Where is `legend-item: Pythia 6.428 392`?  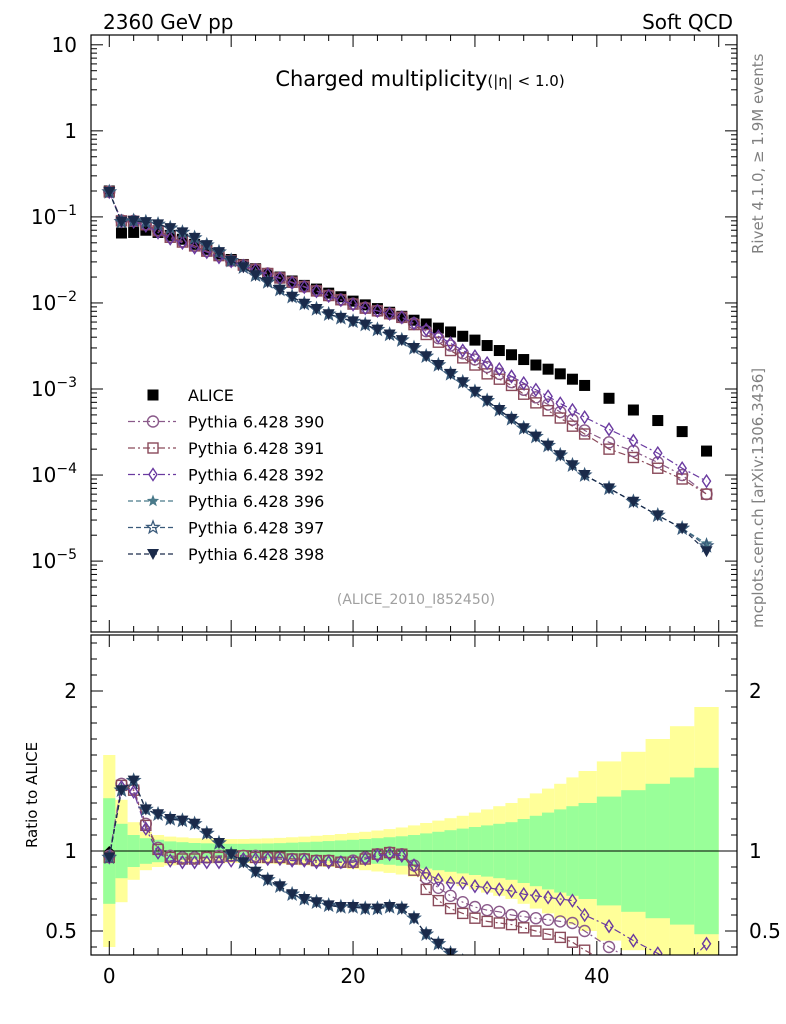 legend-item: Pythia 6.428 392 is located at coordinates (226, 475).